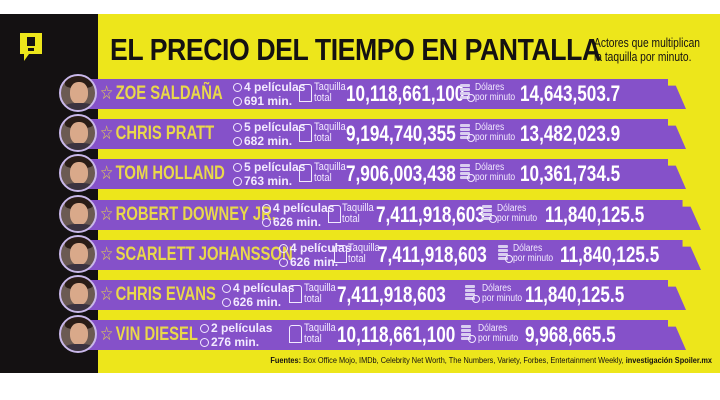 Image resolution: width=720 pixels, height=400 pixels. Describe the element at coordinates (196, 255) in the screenshot. I see `actor-name: ☆ SCARLETT JOHANSSON` at that location.